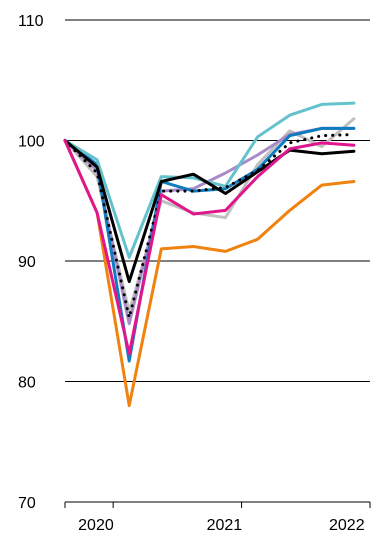 Image resolution: width=389 pixels, height=534 pixels. What do you see at coordinates (27, 503) in the screenshot?
I see `y-tick-label: 70` at bounding box center [27, 503].